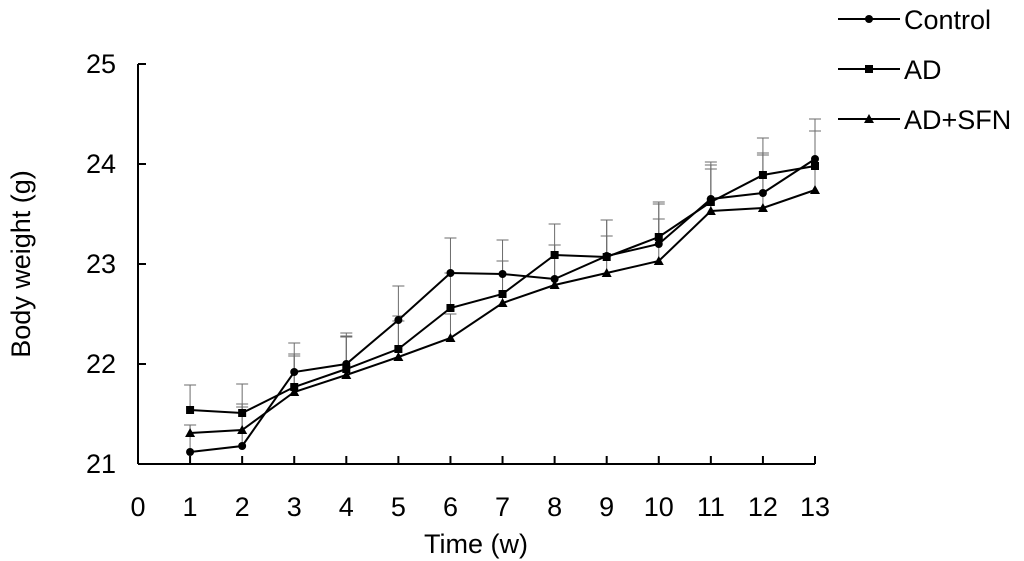 The image size is (1024, 561). I want to click on legend: Control AD AD+SFN, so click(924, 70).